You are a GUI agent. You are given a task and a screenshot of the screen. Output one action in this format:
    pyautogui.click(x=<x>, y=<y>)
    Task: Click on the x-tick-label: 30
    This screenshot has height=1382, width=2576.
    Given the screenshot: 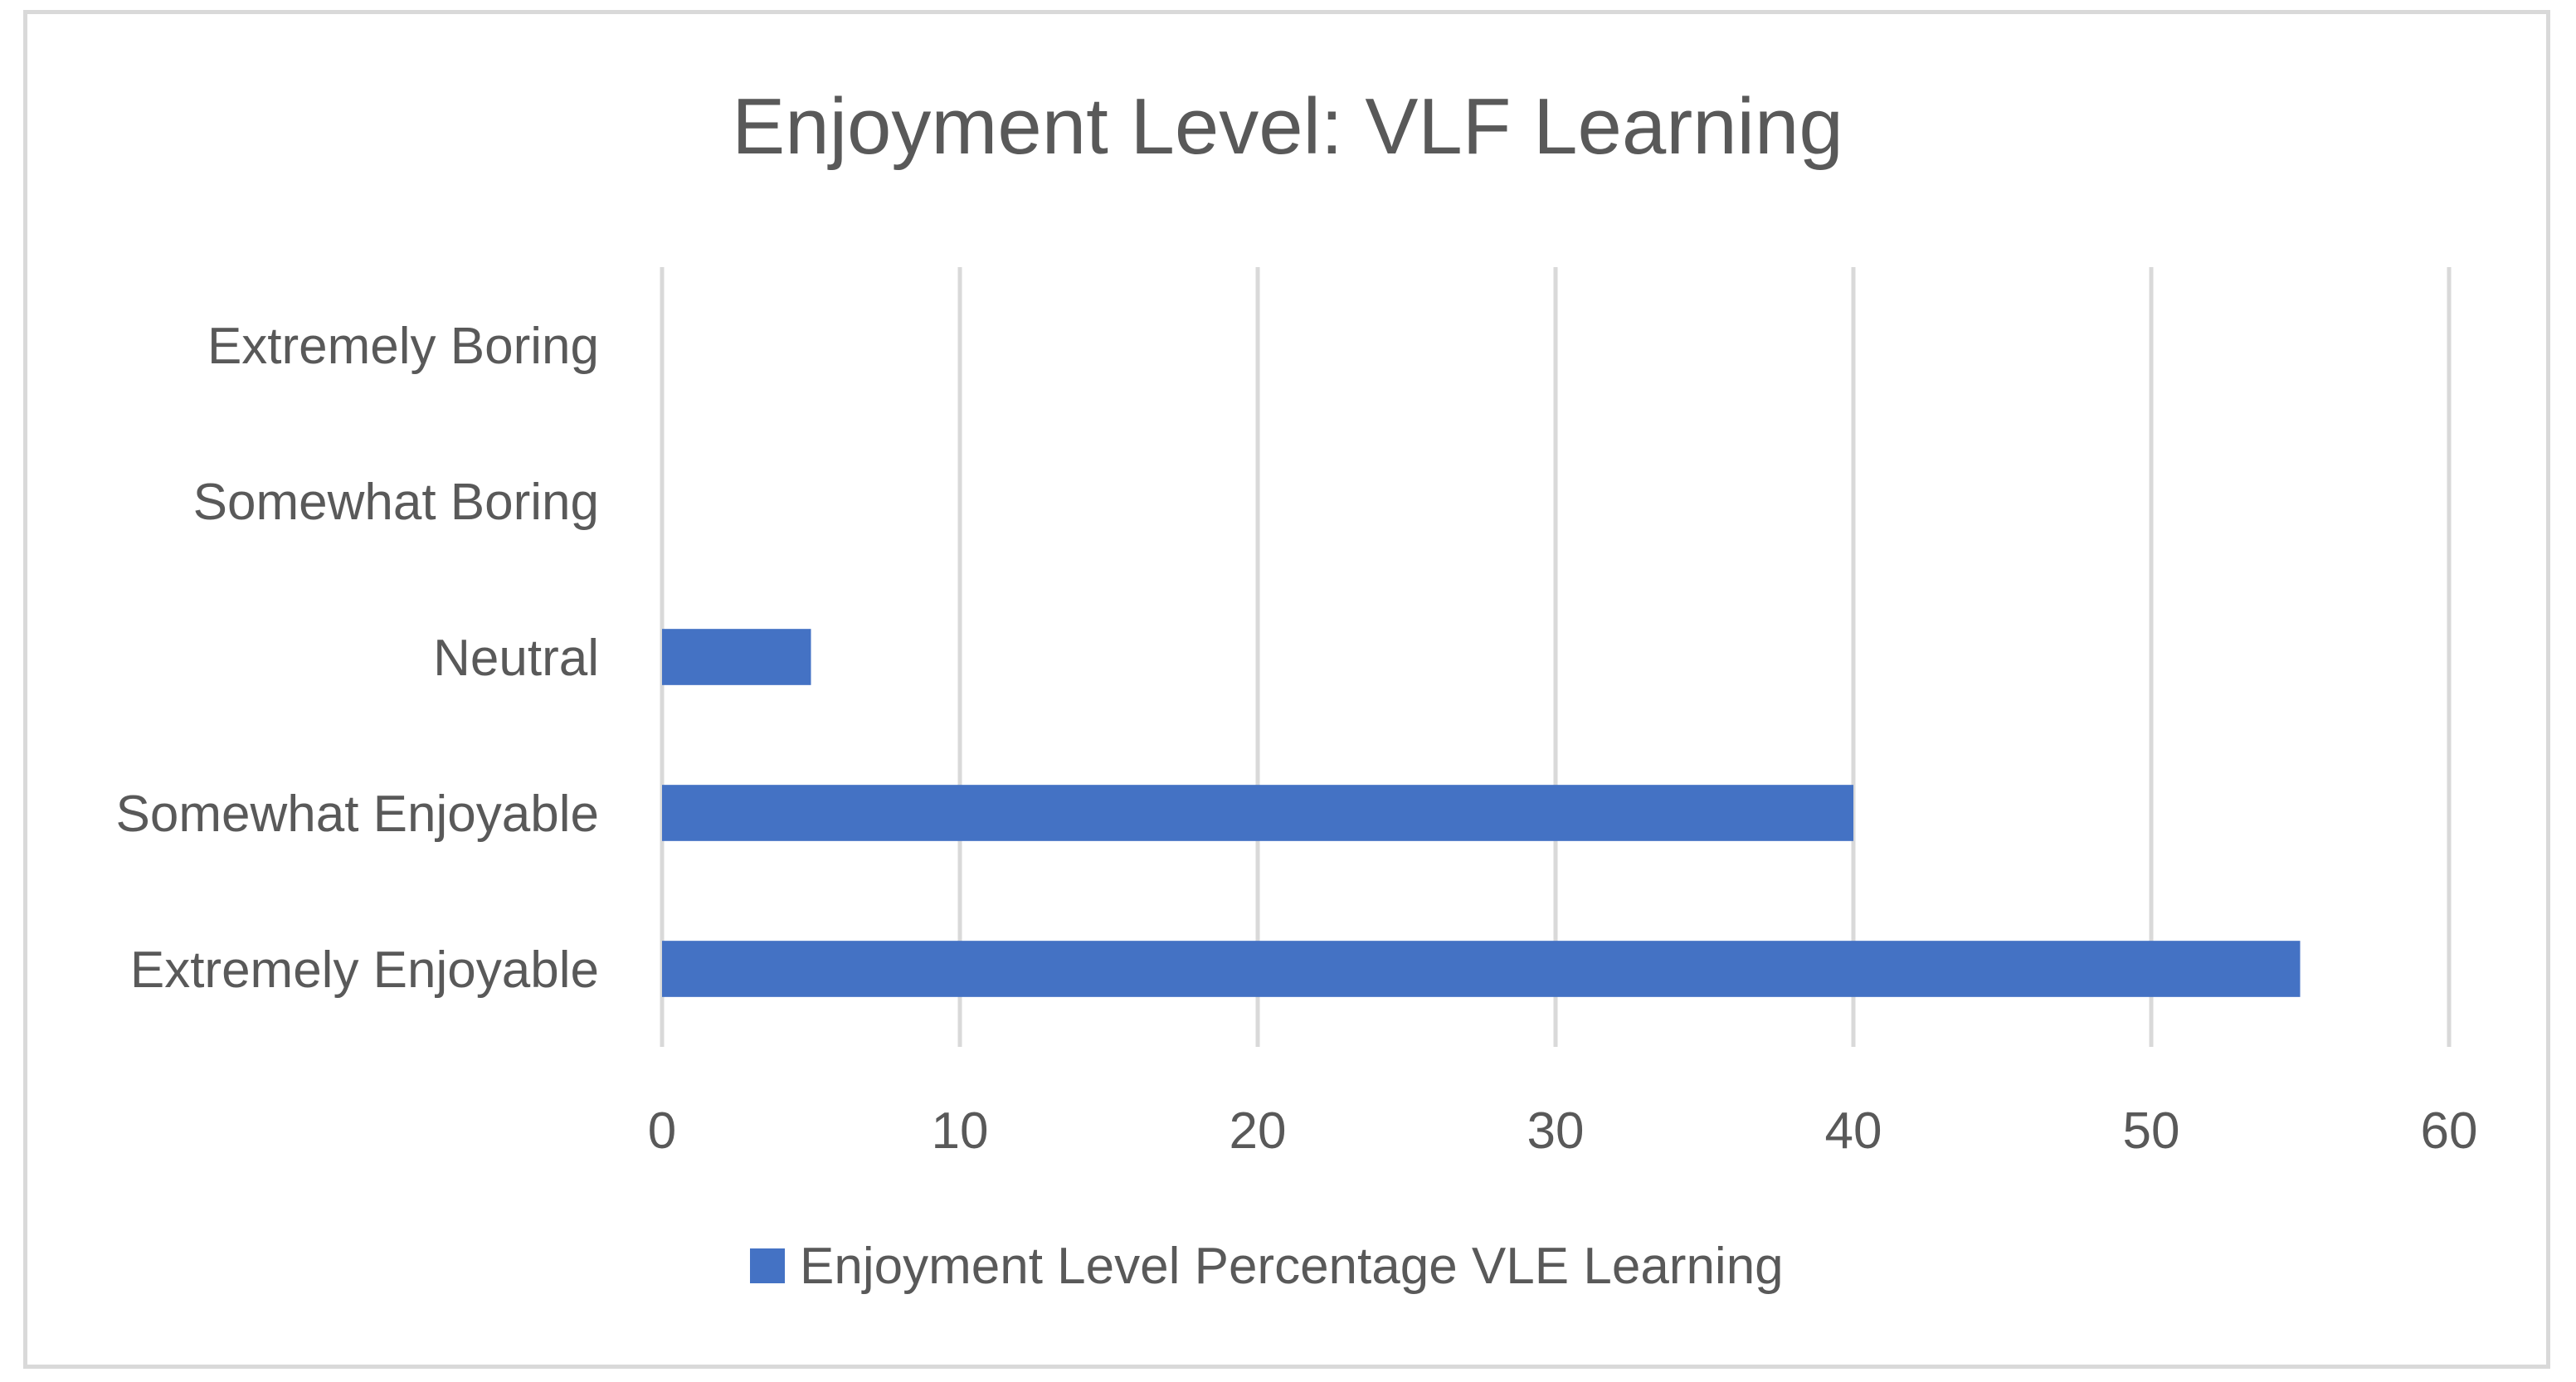 What is the action you would take?
    pyautogui.click(x=1556, y=1131)
    